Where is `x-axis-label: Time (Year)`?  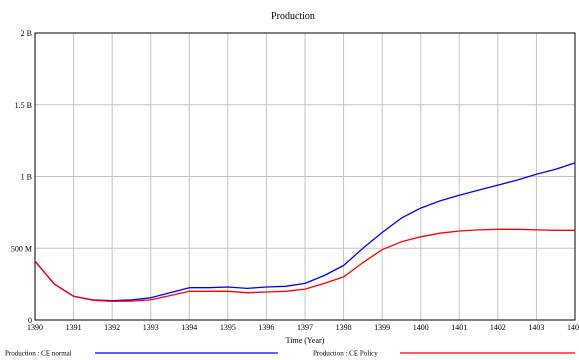
x-axis-label: Time (Year) is located at coordinates (305, 340).